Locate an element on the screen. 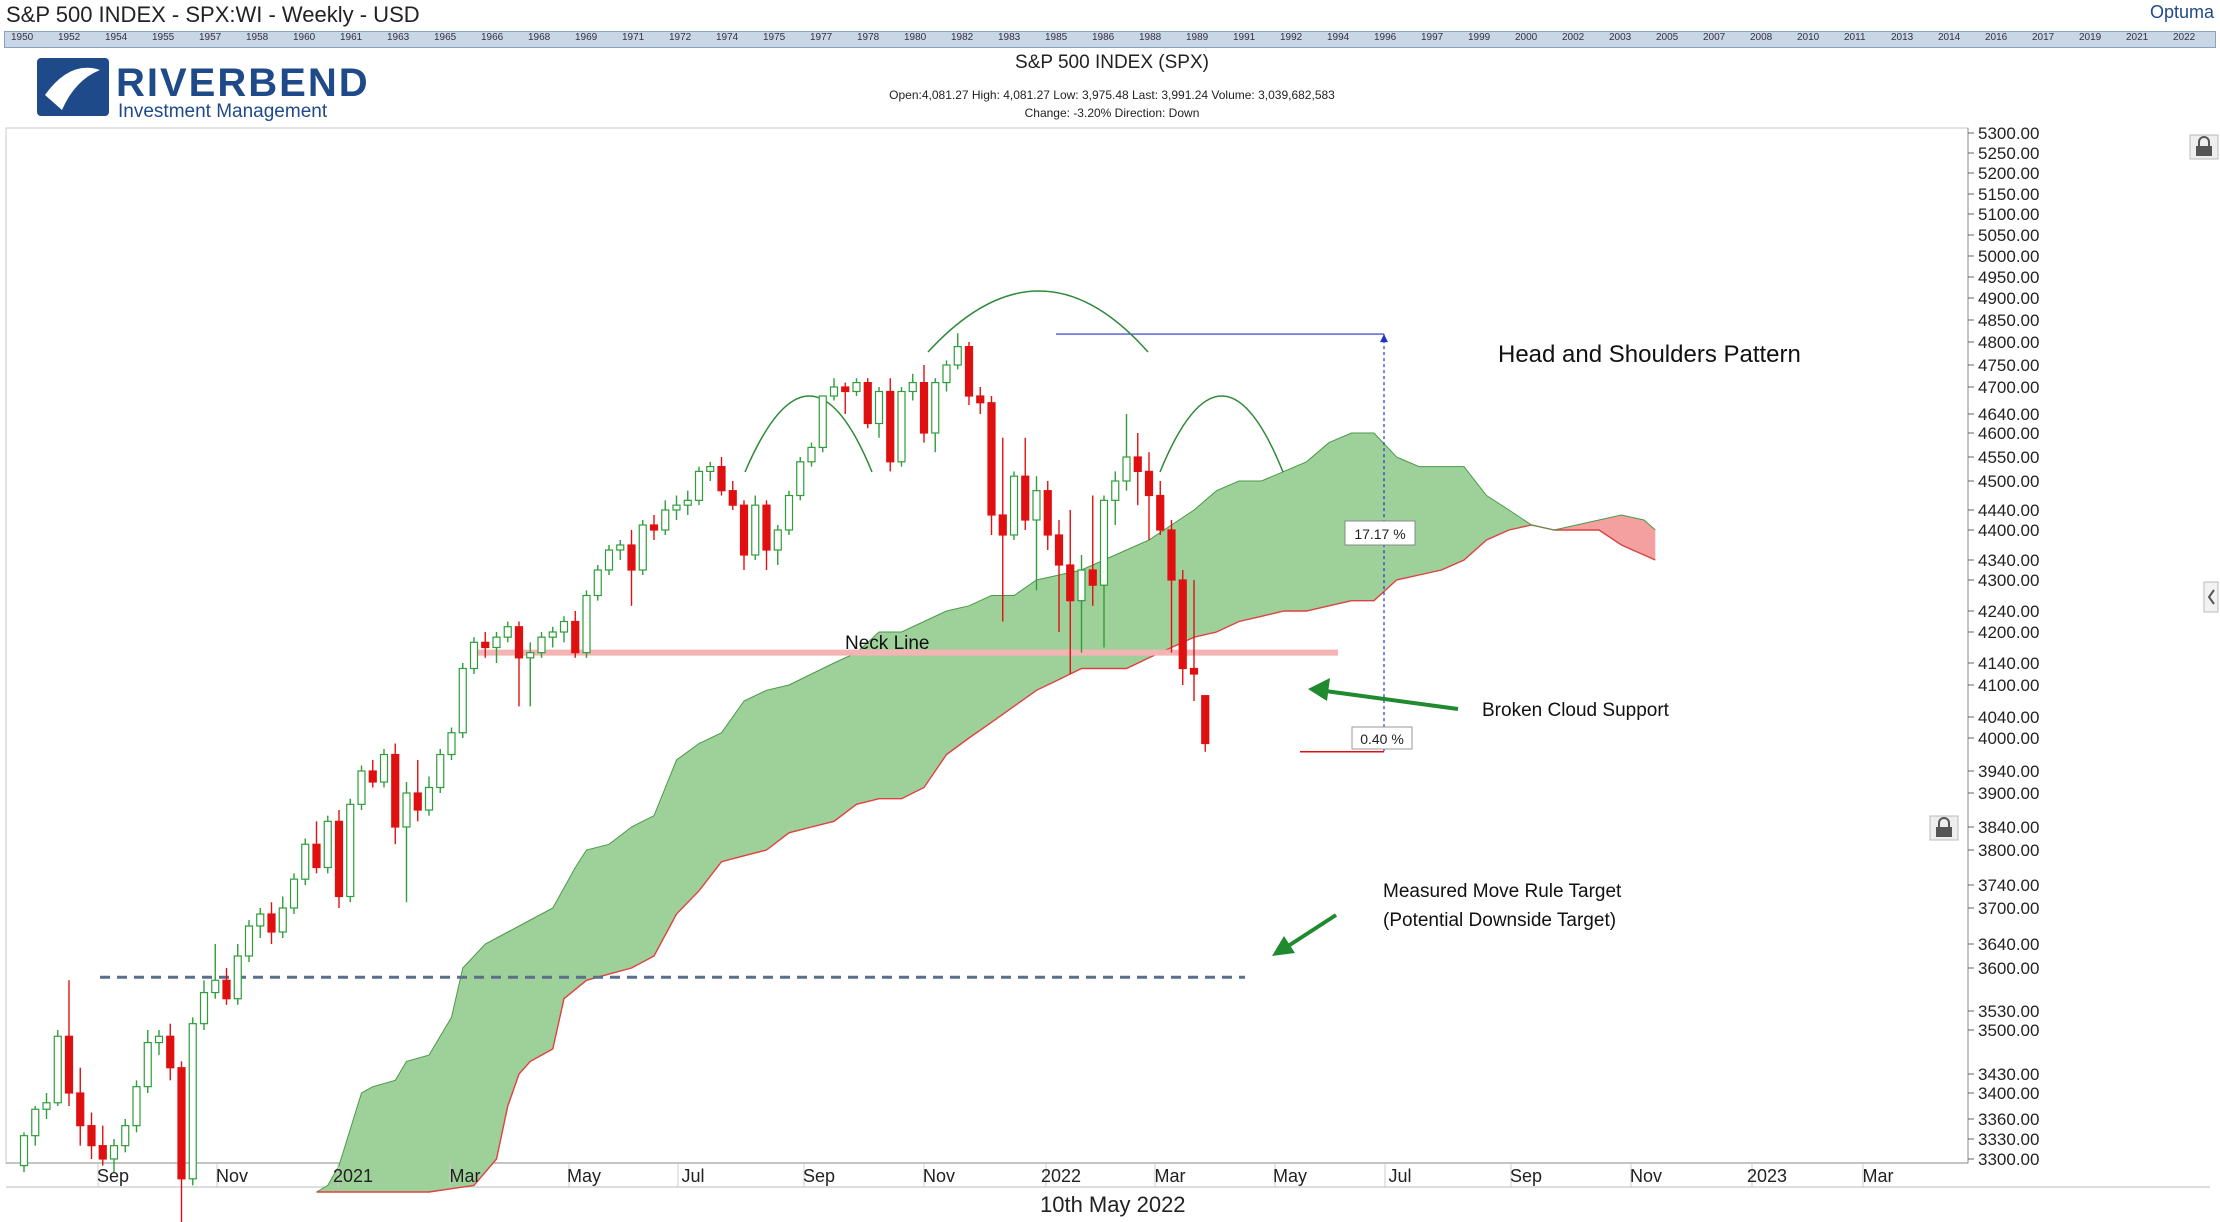  head-arc is located at coordinates (1038, 321).